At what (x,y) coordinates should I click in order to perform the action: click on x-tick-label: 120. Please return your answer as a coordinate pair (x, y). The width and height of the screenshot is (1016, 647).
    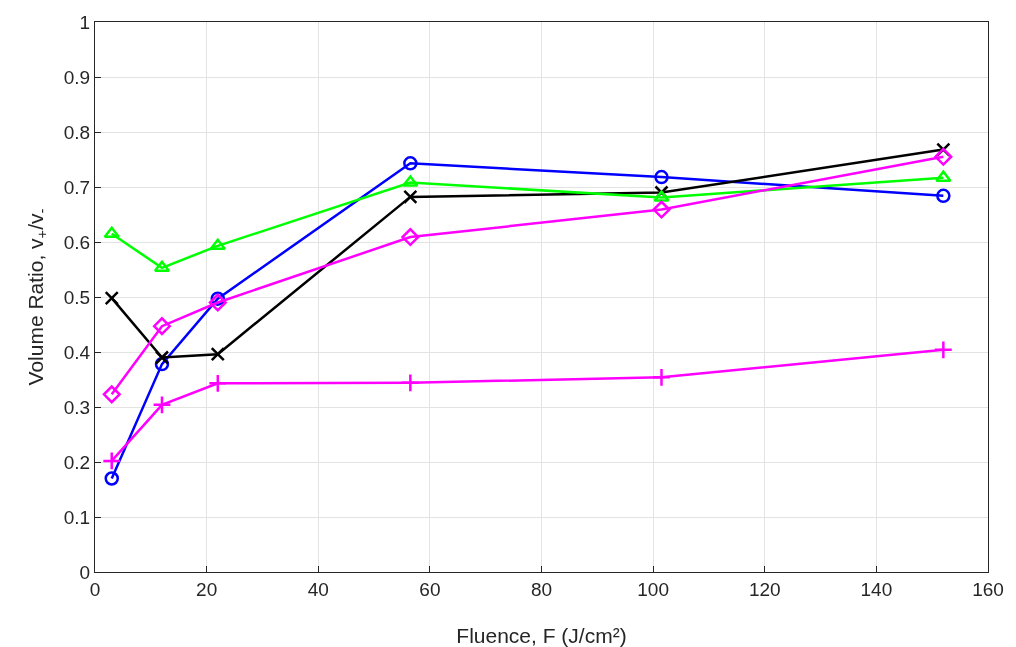
    Looking at the image, I should click on (764, 589).